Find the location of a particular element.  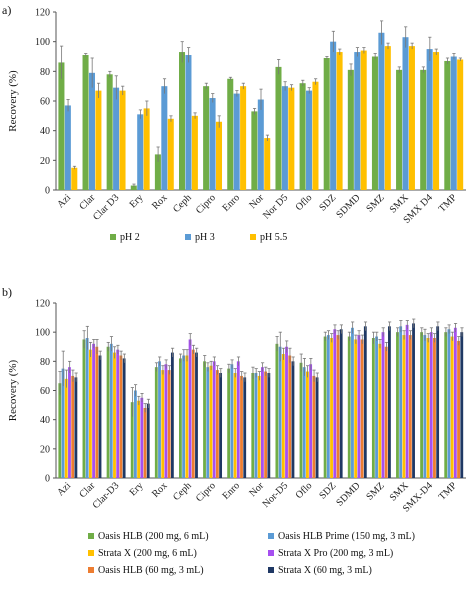

y-tick-label: 40 is located at coordinates (45, 131).